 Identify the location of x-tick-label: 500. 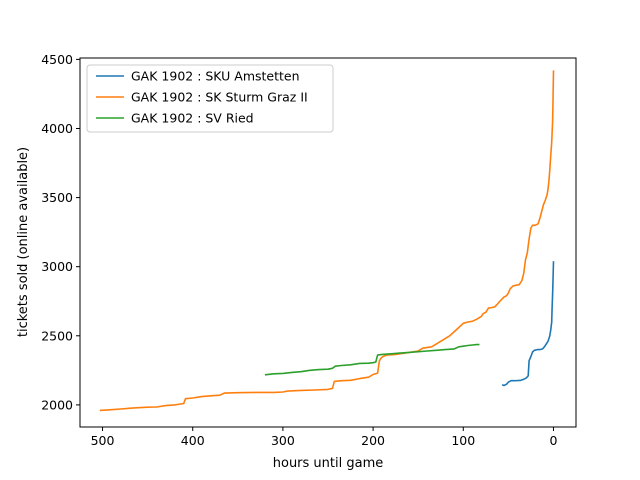
(103, 440).